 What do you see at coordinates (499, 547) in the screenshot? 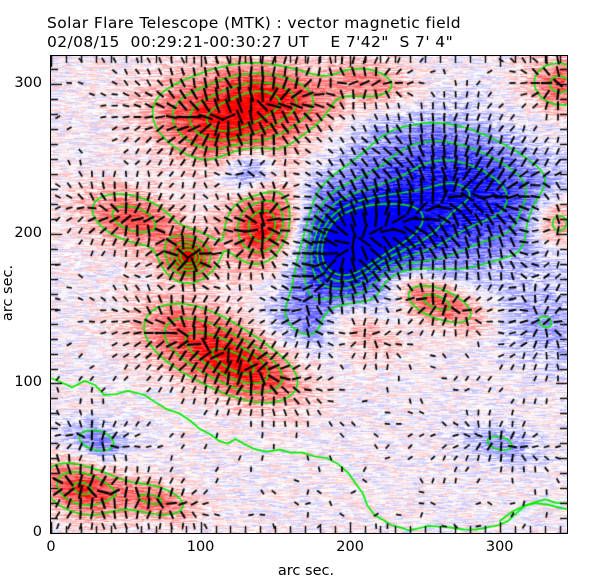
I see `x-tick-label: 300` at bounding box center [499, 547].